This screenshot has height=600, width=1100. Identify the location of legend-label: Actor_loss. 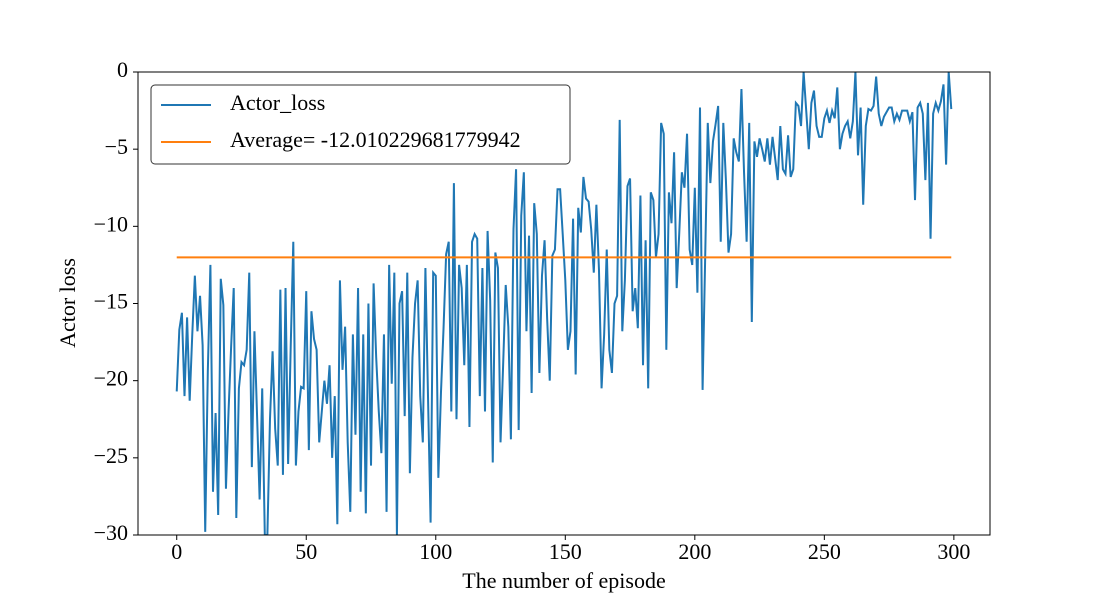
(277, 102).